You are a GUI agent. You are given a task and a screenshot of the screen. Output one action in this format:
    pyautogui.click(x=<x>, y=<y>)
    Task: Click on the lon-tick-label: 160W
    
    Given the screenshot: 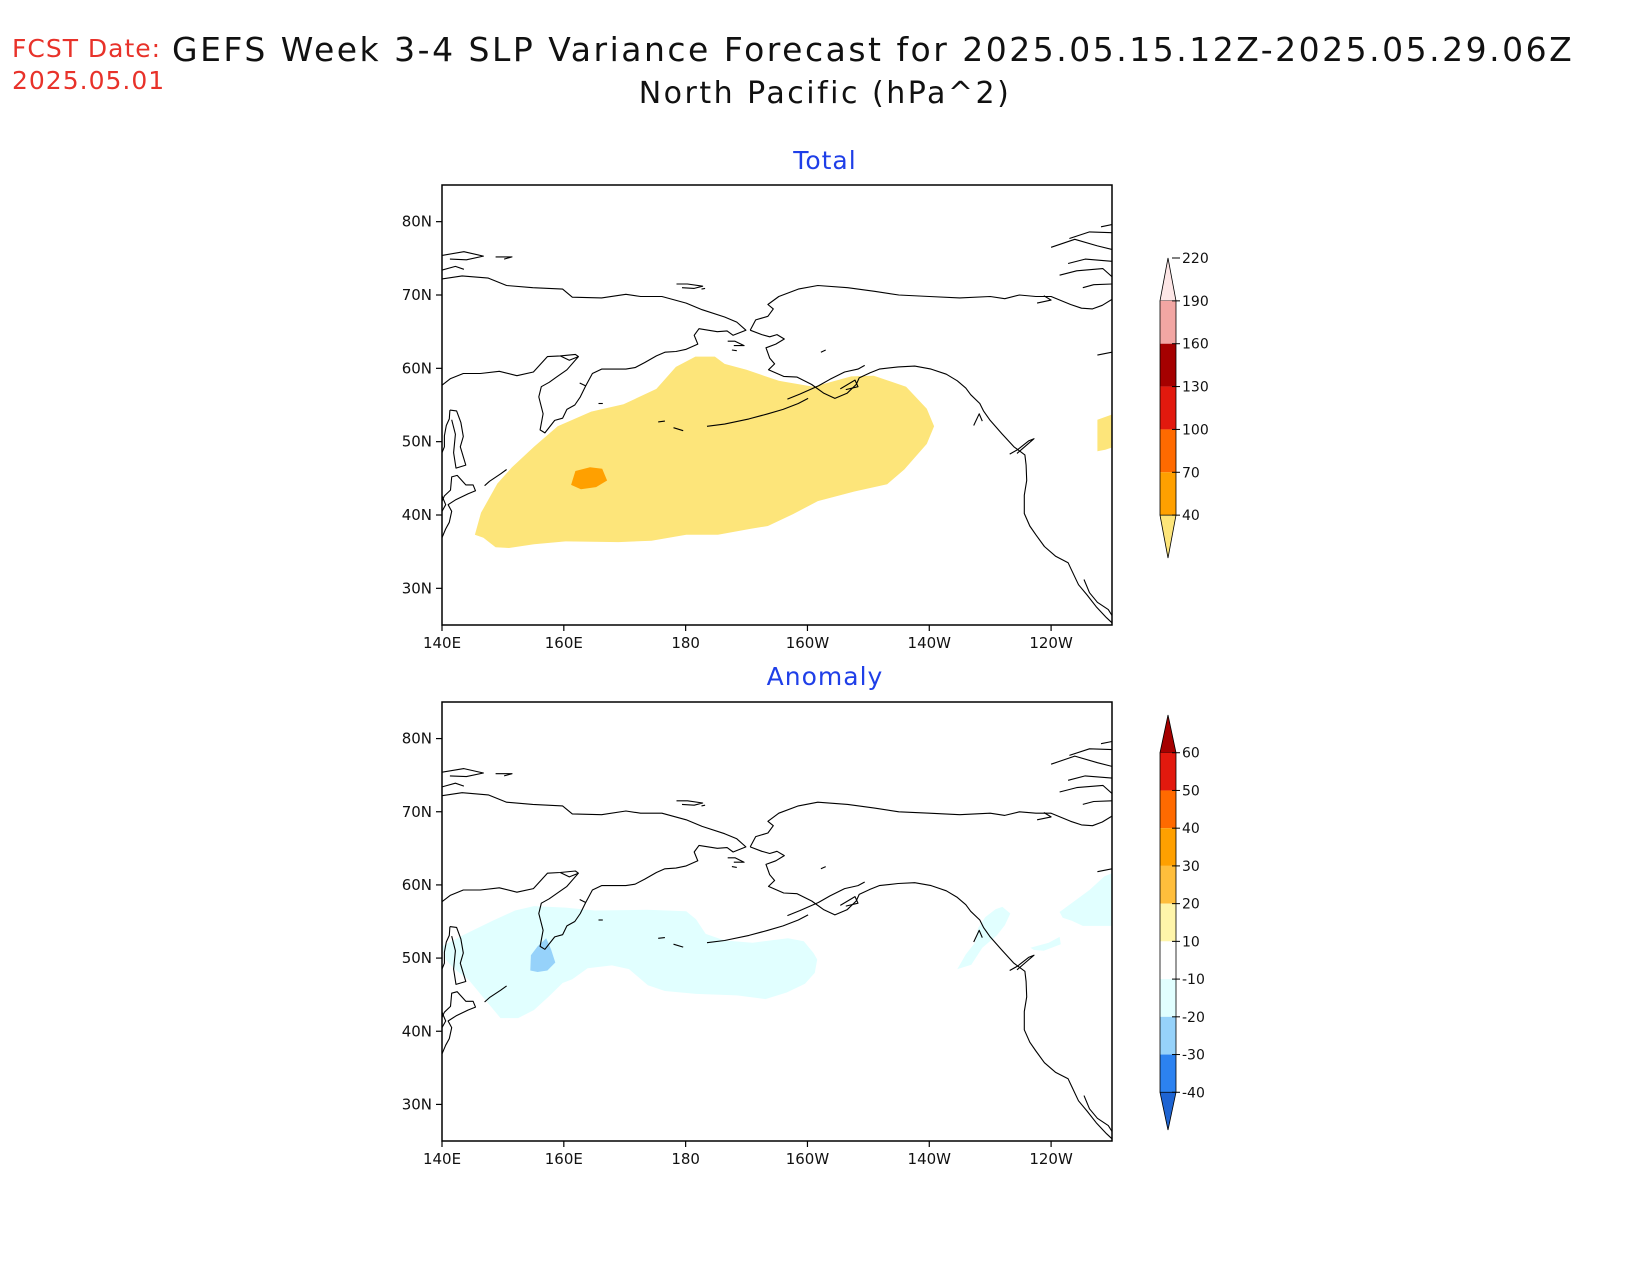 What is the action you would take?
    pyautogui.click(x=808, y=643)
    